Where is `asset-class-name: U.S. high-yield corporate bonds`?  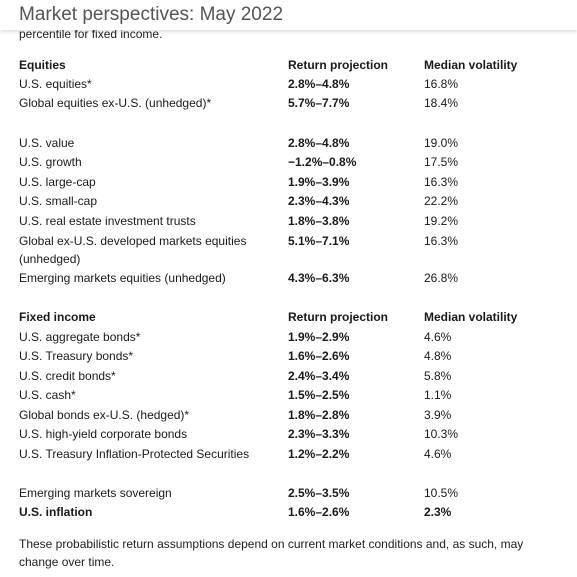 asset-class-name: U.S. high-yield corporate bonds is located at coordinates (103, 434).